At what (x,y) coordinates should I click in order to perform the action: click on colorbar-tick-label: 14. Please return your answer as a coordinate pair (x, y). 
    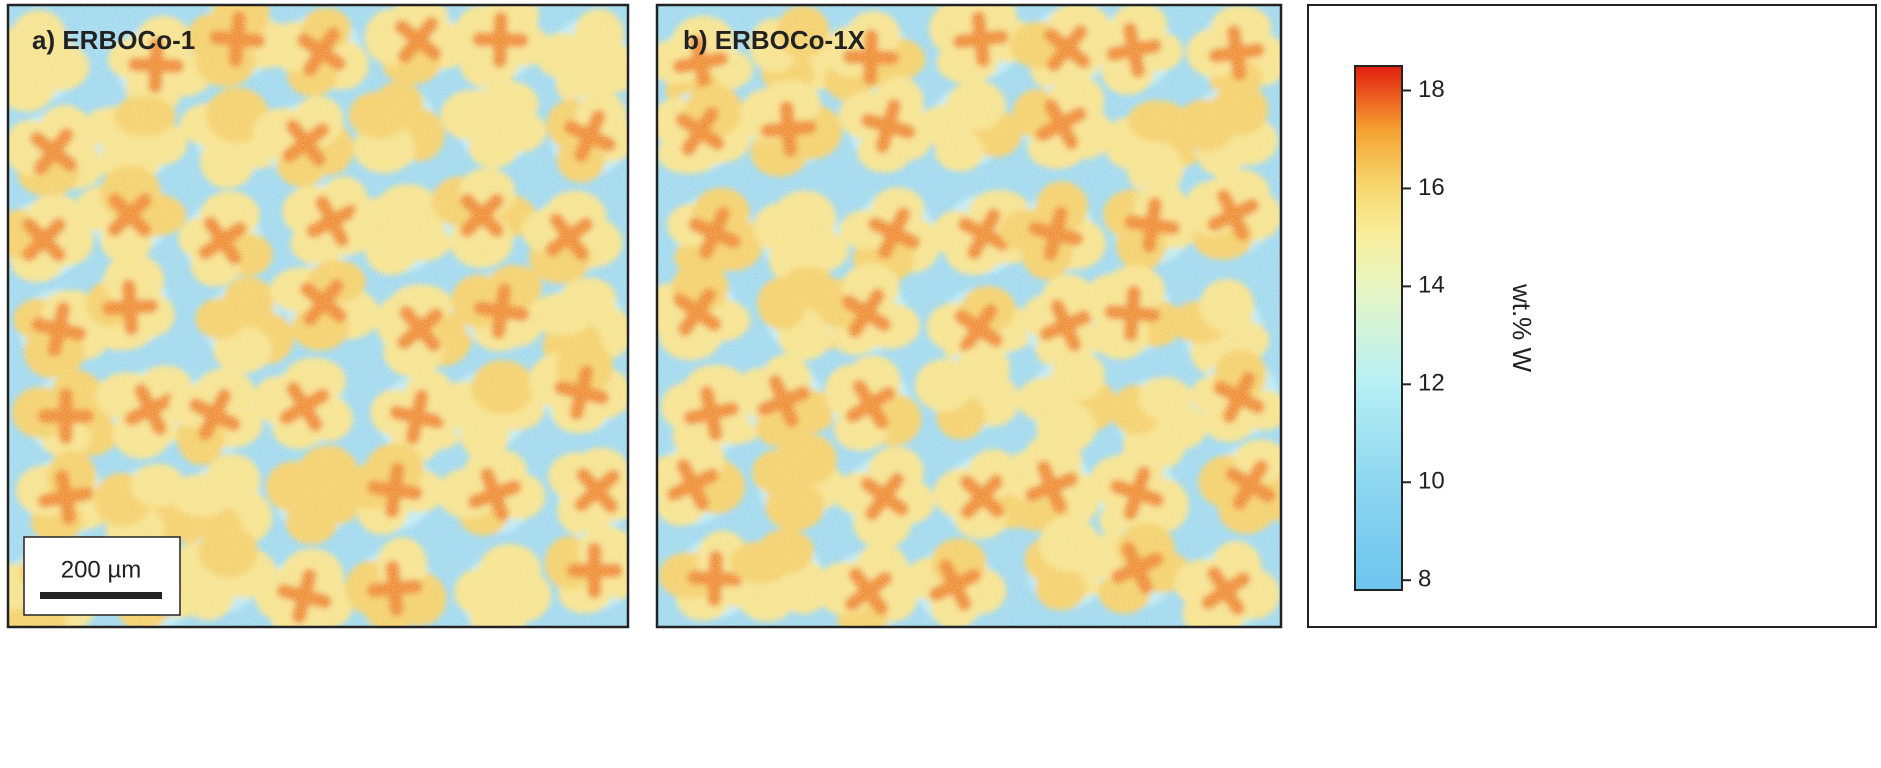
    Looking at the image, I should click on (1431, 285).